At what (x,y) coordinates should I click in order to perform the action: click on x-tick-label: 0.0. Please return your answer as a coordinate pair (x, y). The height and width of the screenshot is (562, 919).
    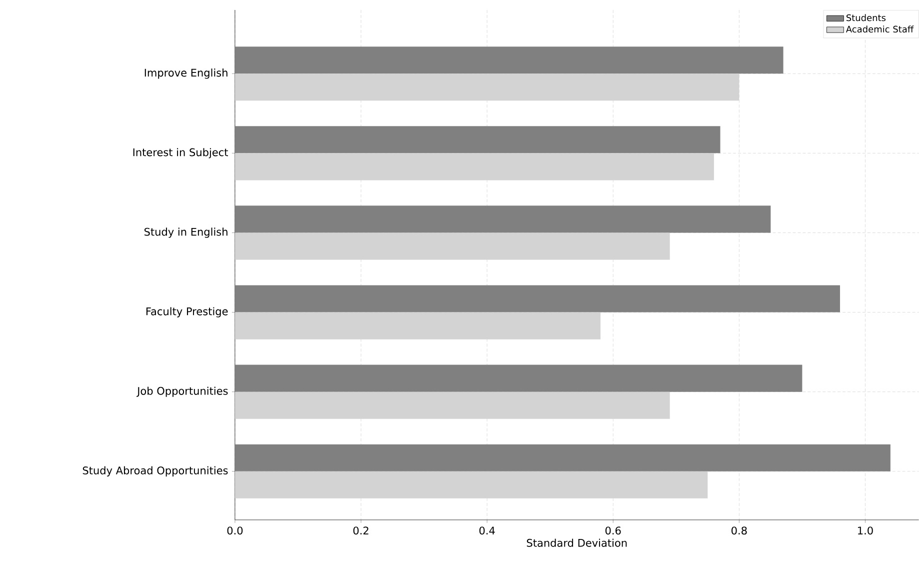
    Looking at the image, I should click on (235, 530).